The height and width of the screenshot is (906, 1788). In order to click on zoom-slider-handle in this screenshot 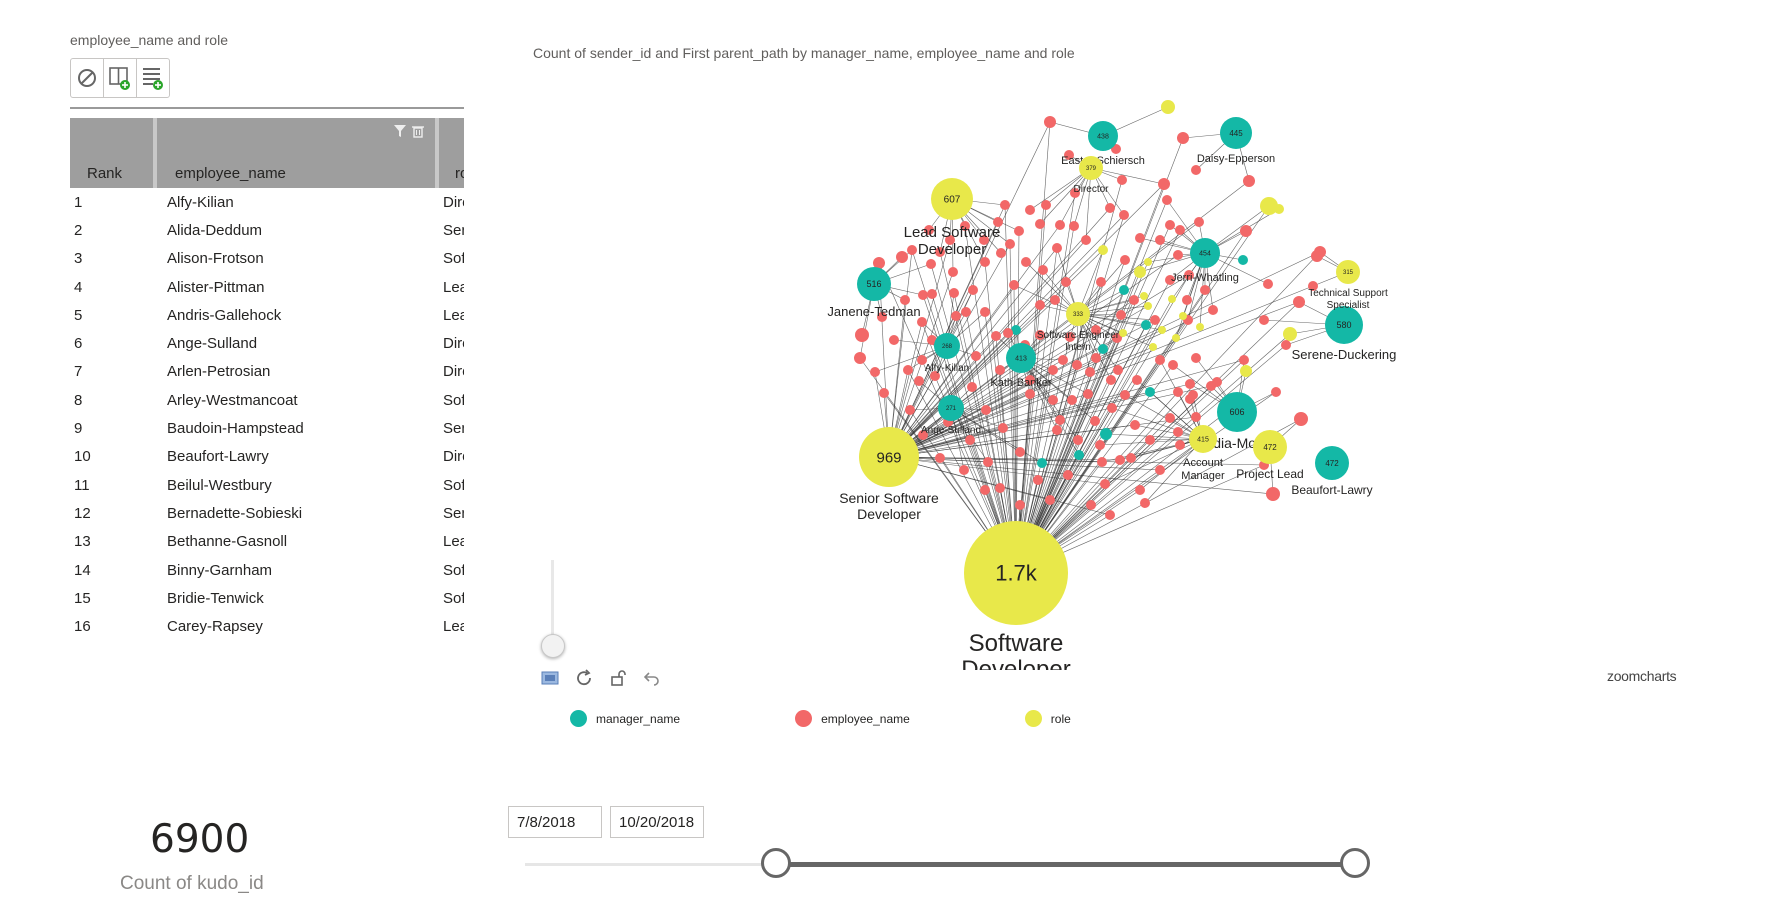, I will do `click(553, 646)`.